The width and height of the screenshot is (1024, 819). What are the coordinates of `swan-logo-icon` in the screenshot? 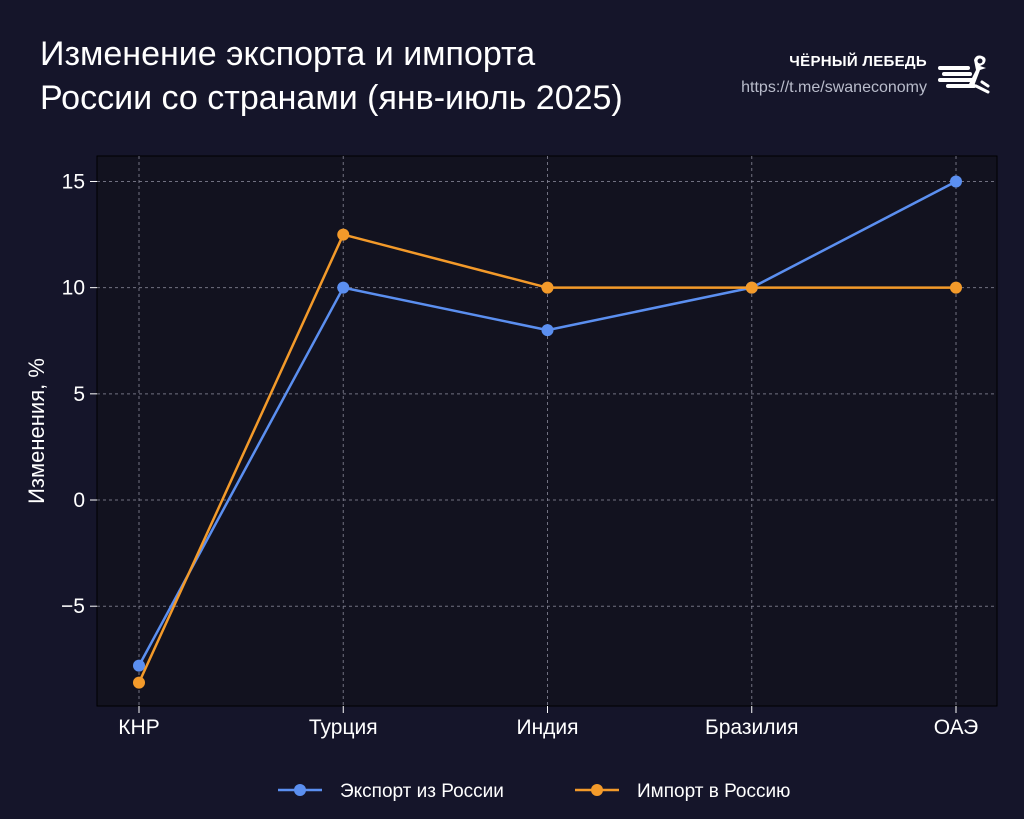 It's located at (964, 74).